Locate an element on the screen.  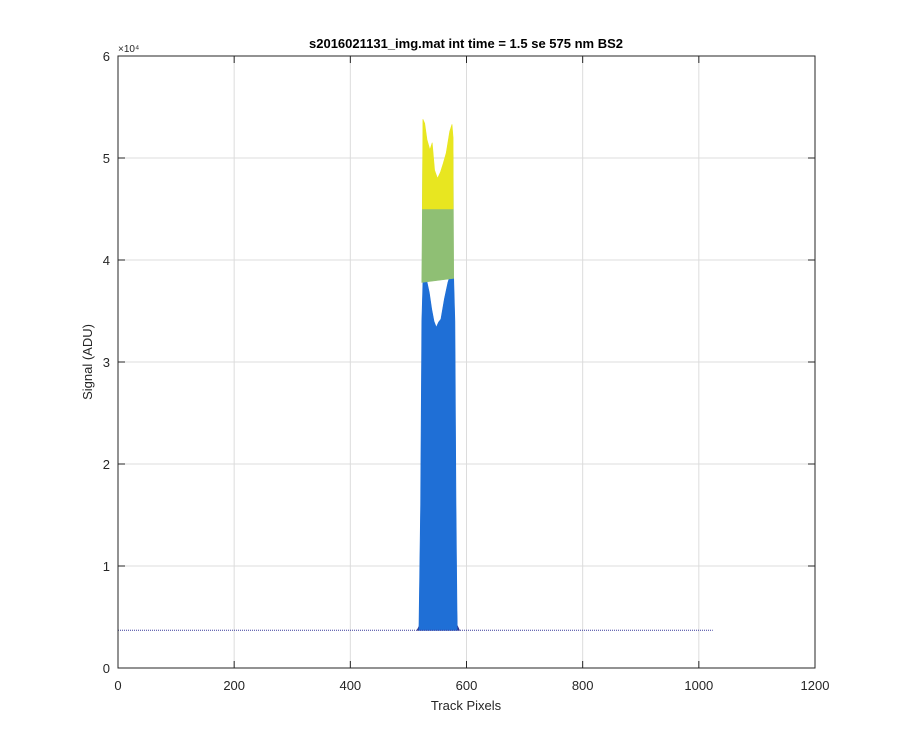
x-tick-label: 400 is located at coordinates (350, 685).